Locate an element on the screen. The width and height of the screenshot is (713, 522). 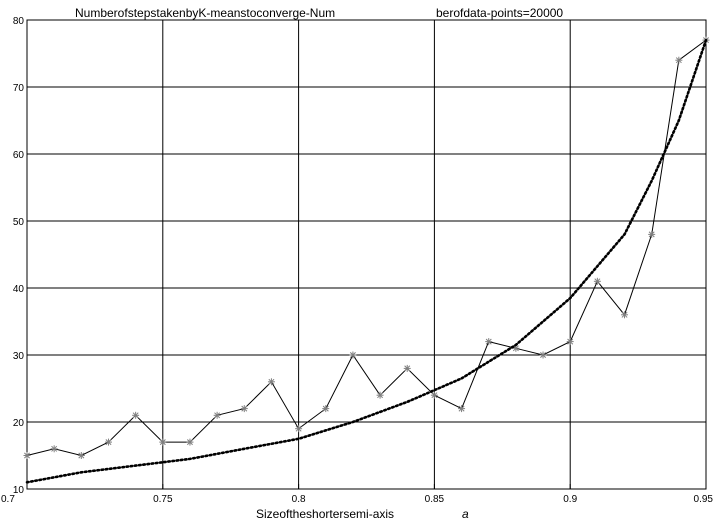
y-tick-label: 60 is located at coordinates (19, 155).